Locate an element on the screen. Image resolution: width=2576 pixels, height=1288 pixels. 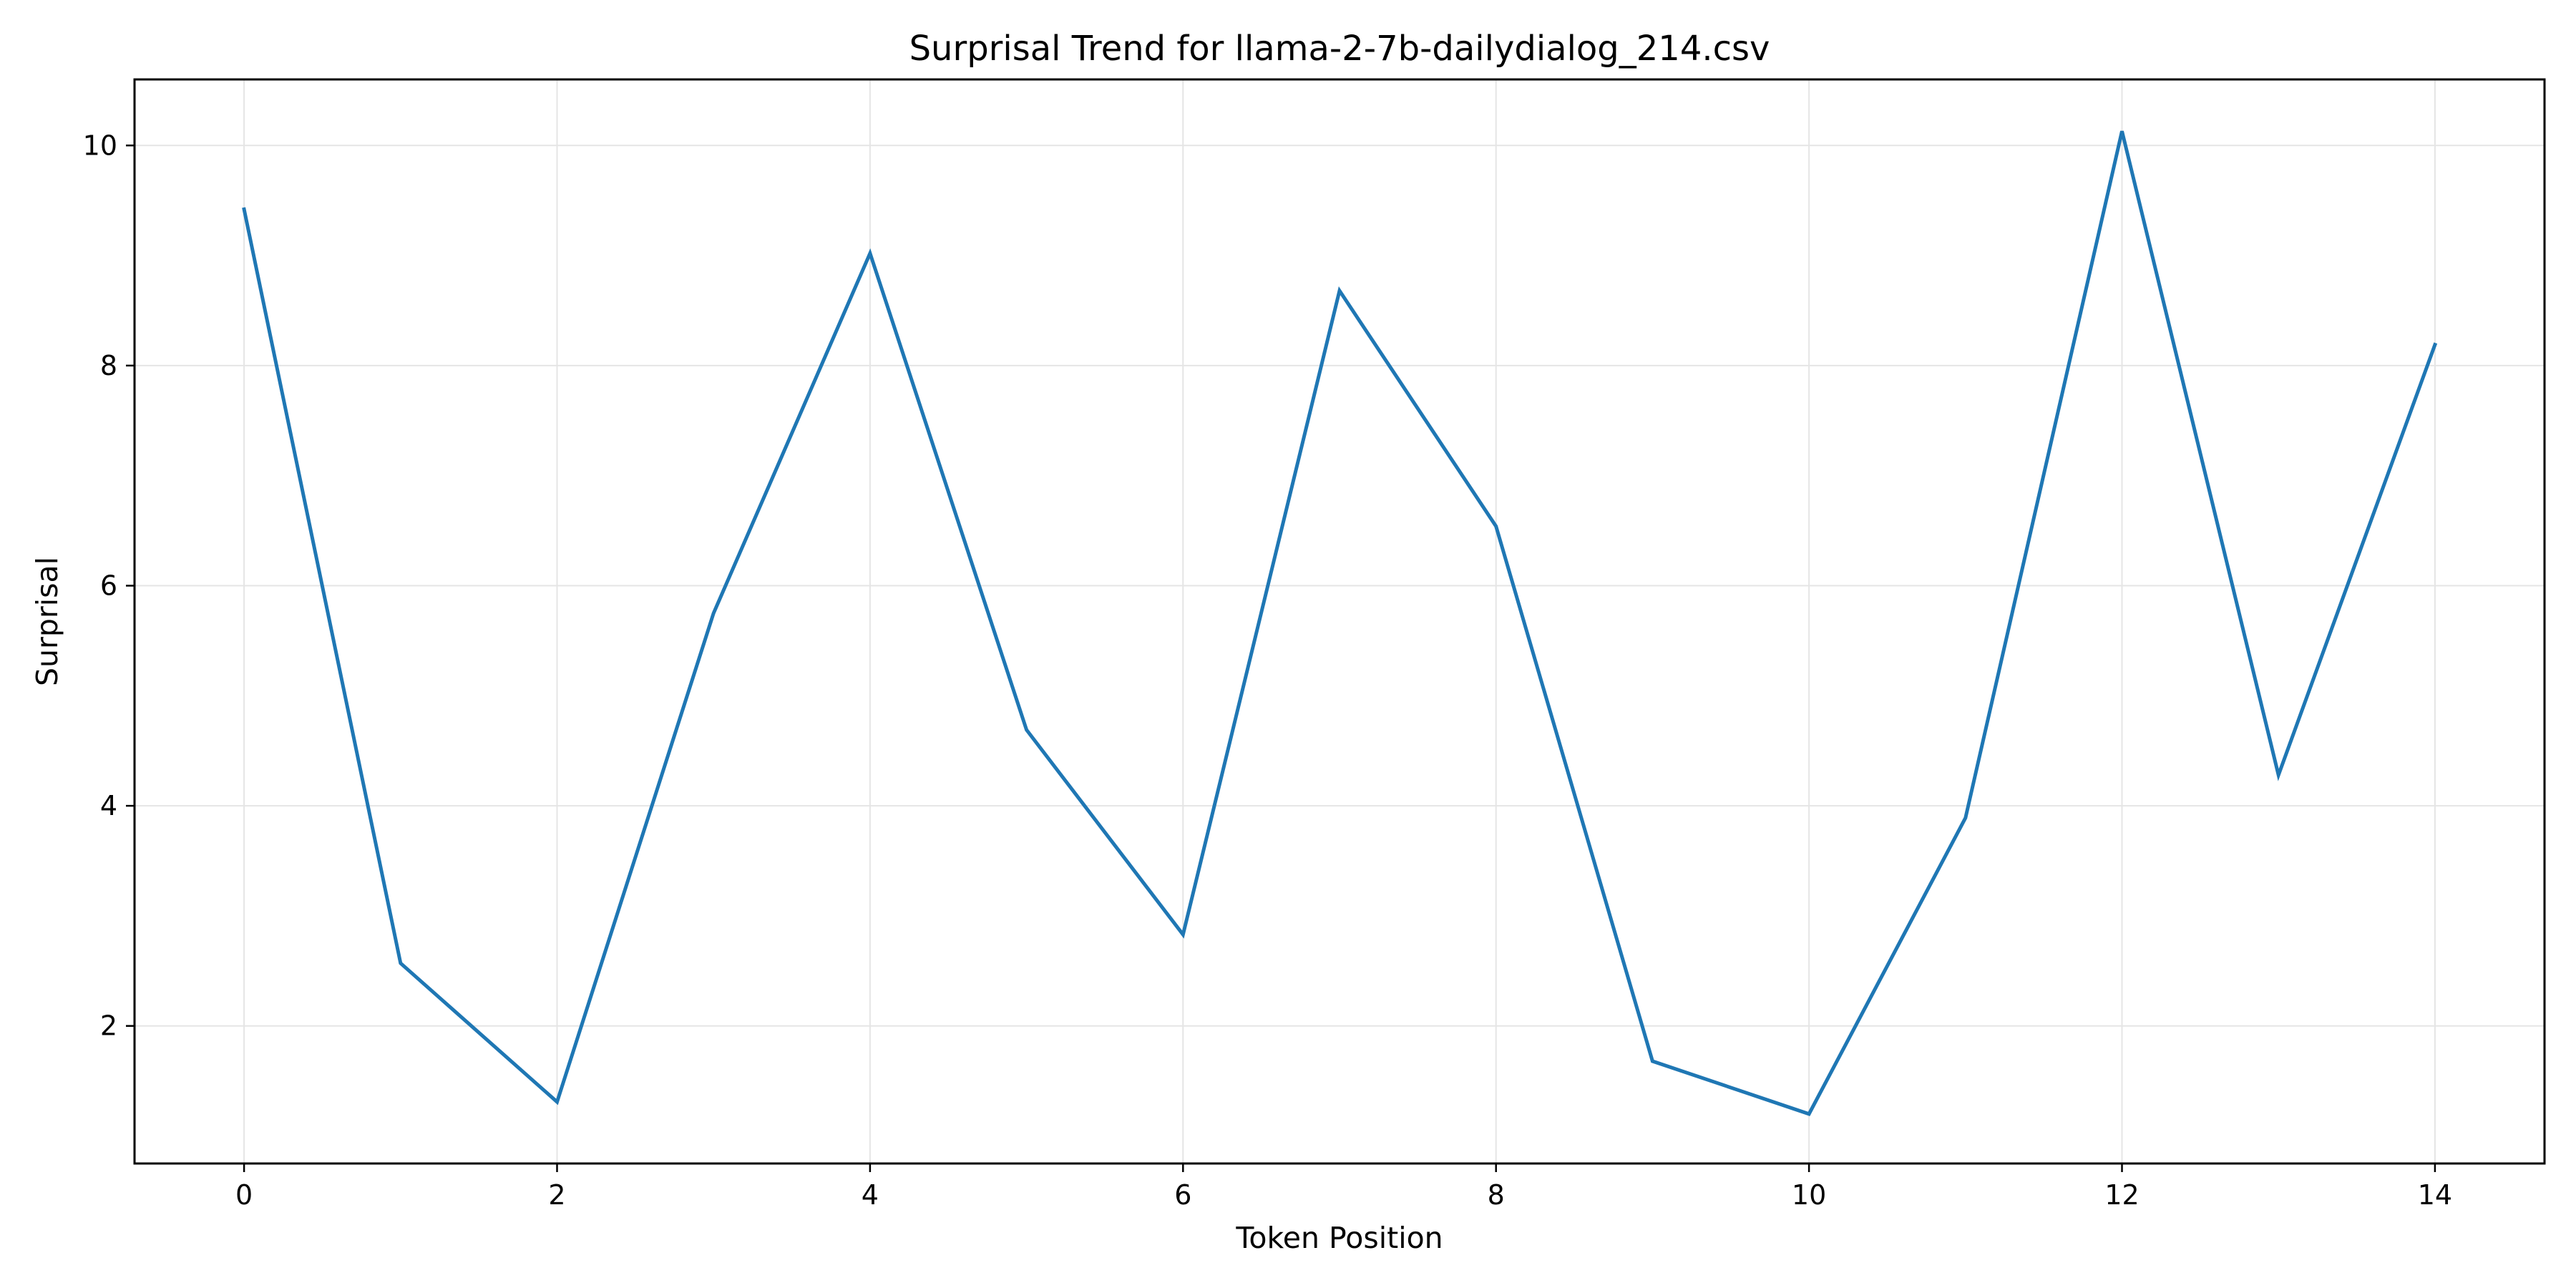
y-axis: 2 4 6 8 10 is located at coordinates (109, 586).